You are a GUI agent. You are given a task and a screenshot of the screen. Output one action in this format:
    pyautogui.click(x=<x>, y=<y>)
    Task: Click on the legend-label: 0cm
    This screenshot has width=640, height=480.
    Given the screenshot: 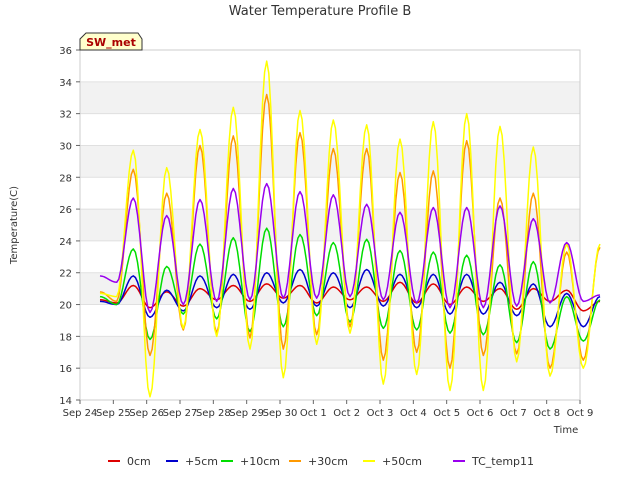 What is the action you would take?
    pyautogui.click(x=139, y=461)
    